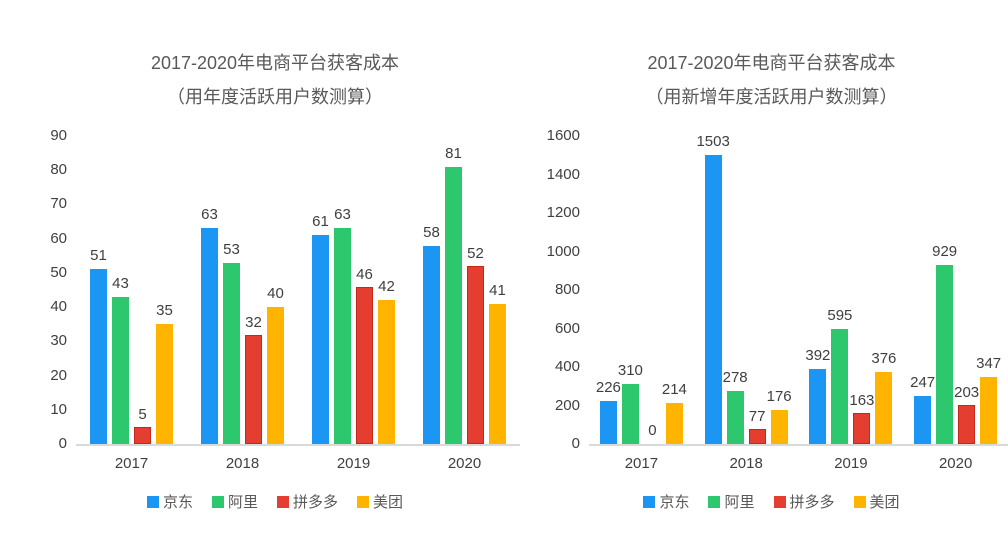 The height and width of the screenshot is (538, 1008). Describe the element at coordinates (735, 377) in the screenshot. I see `data-label: 278` at that location.